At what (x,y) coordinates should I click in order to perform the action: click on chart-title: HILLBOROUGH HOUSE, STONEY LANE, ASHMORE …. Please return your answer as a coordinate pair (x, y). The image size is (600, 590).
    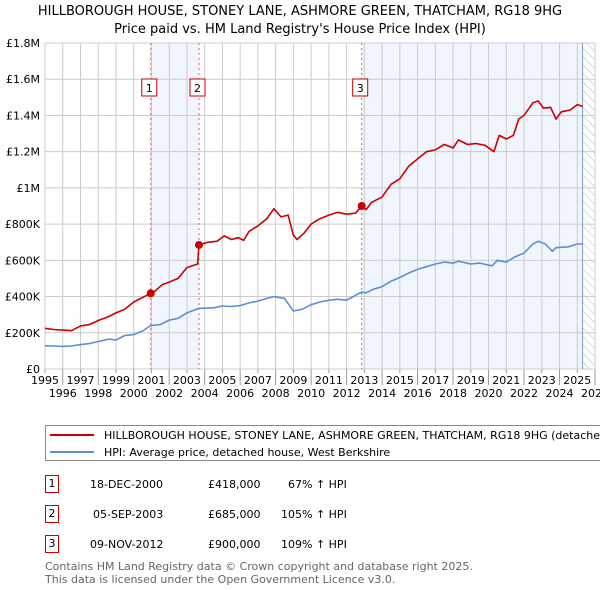
    Looking at the image, I should click on (300, 11).